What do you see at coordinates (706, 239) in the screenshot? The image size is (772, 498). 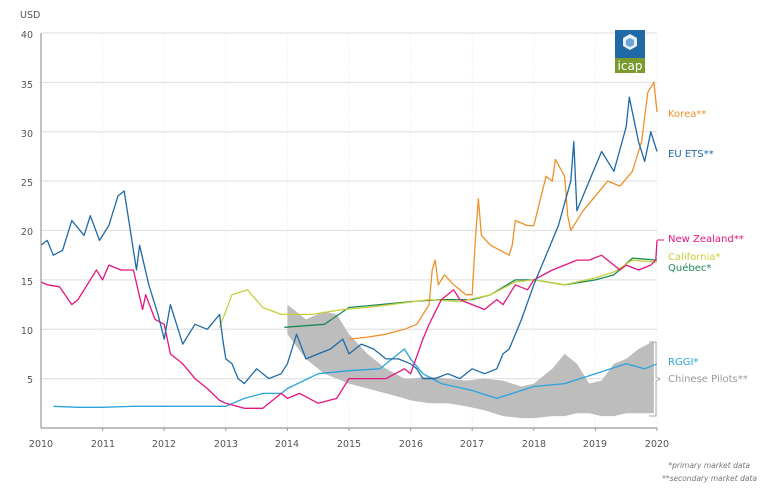 I see `legend-new-zealand: New Zealand**` at bounding box center [706, 239].